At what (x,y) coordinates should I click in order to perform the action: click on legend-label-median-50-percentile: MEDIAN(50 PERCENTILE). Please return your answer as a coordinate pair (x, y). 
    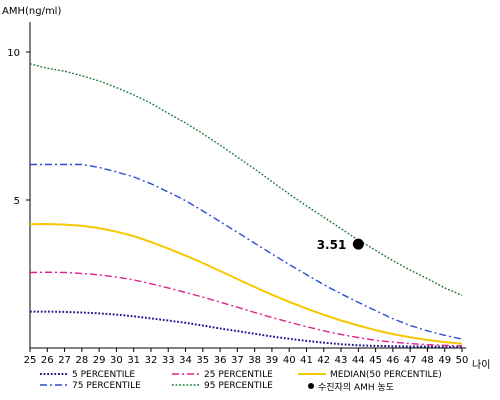
    Looking at the image, I should click on (386, 375).